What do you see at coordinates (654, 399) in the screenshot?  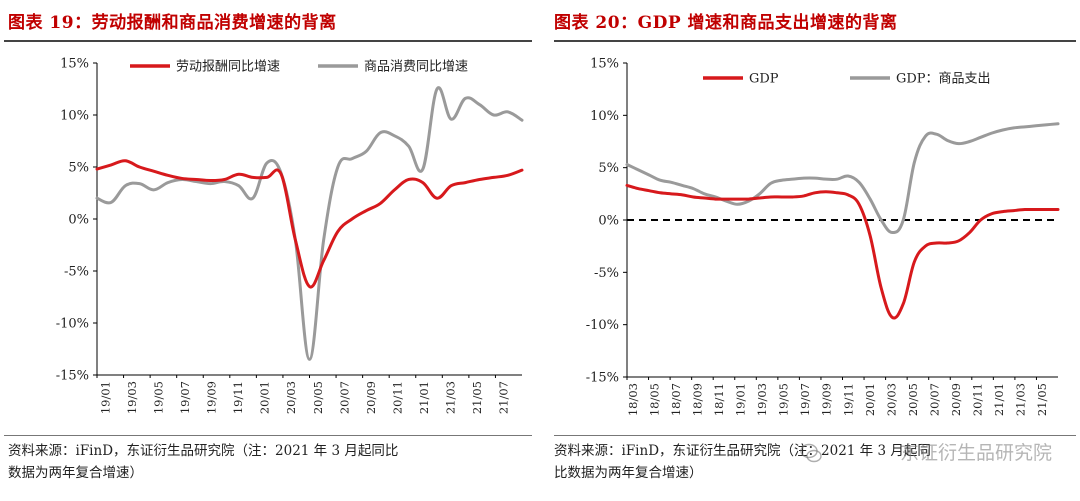 I see `x-tick-label: 18/05` at bounding box center [654, 399].